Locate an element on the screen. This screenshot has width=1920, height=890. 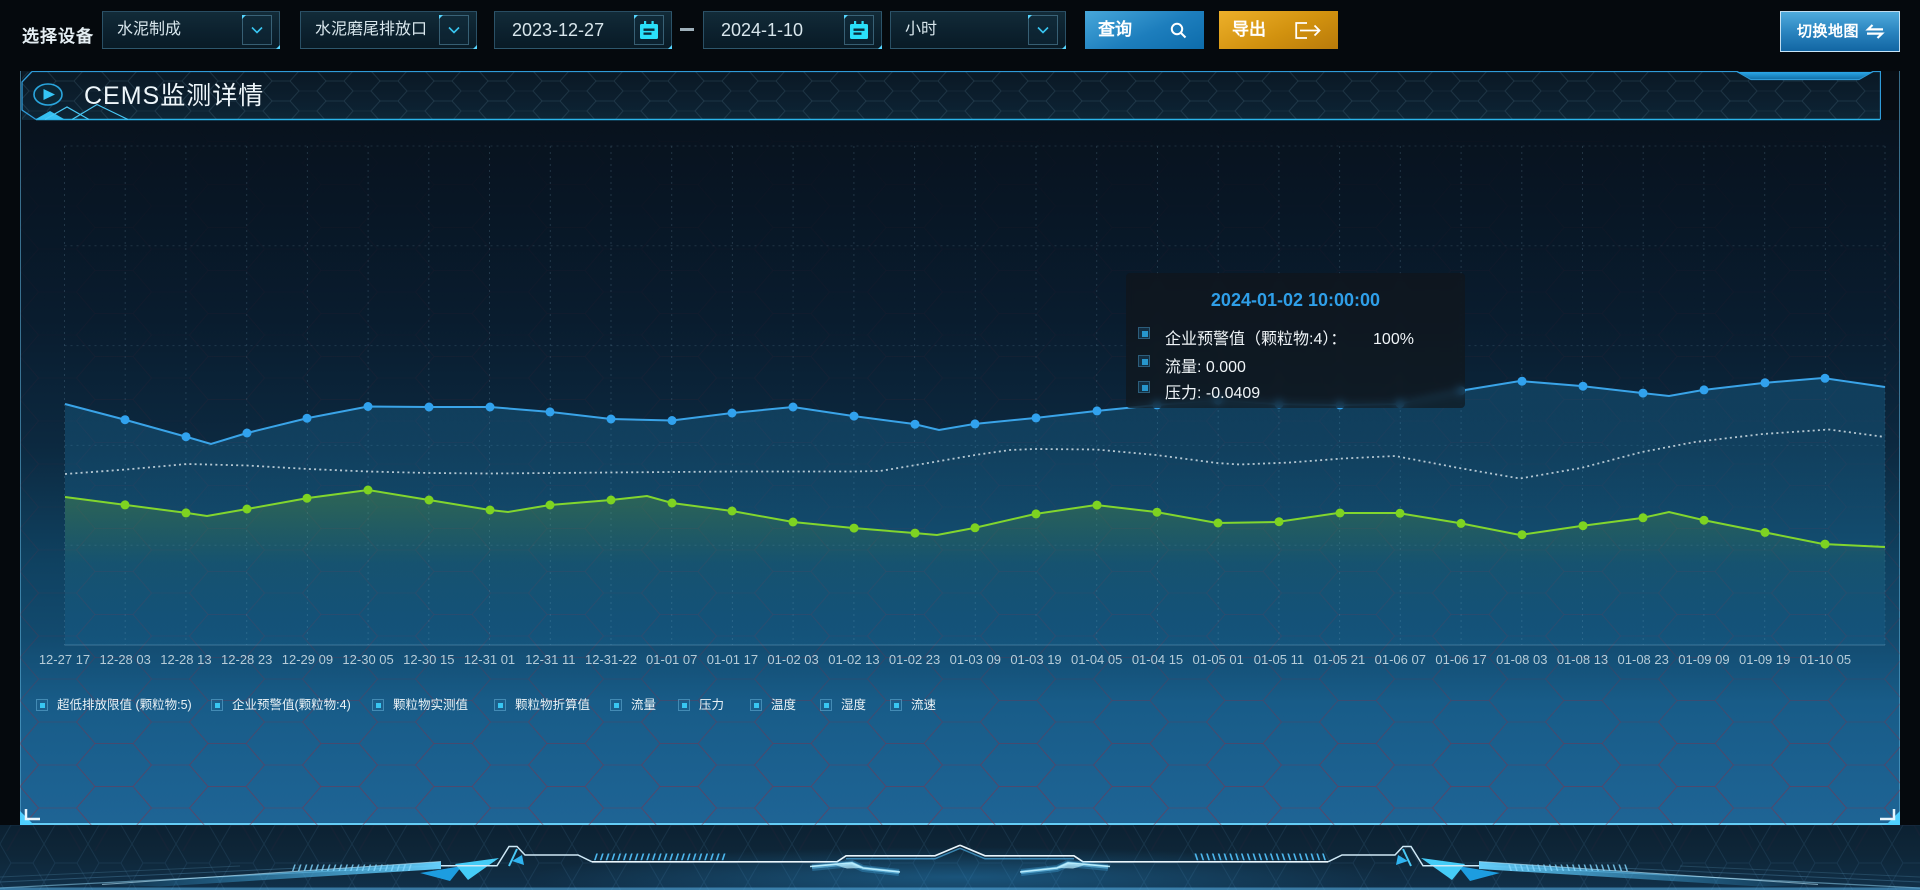
svg-text: 01-05 01 is located at coordinates (1218, 659).